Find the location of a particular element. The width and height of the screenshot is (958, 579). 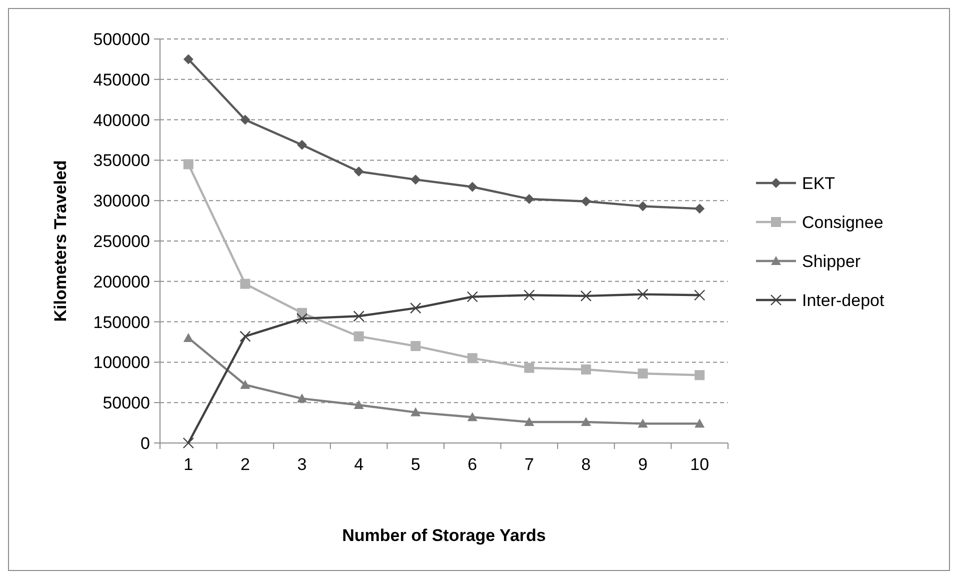

x-tick-label: 8 is located at coordinates (586, 464).